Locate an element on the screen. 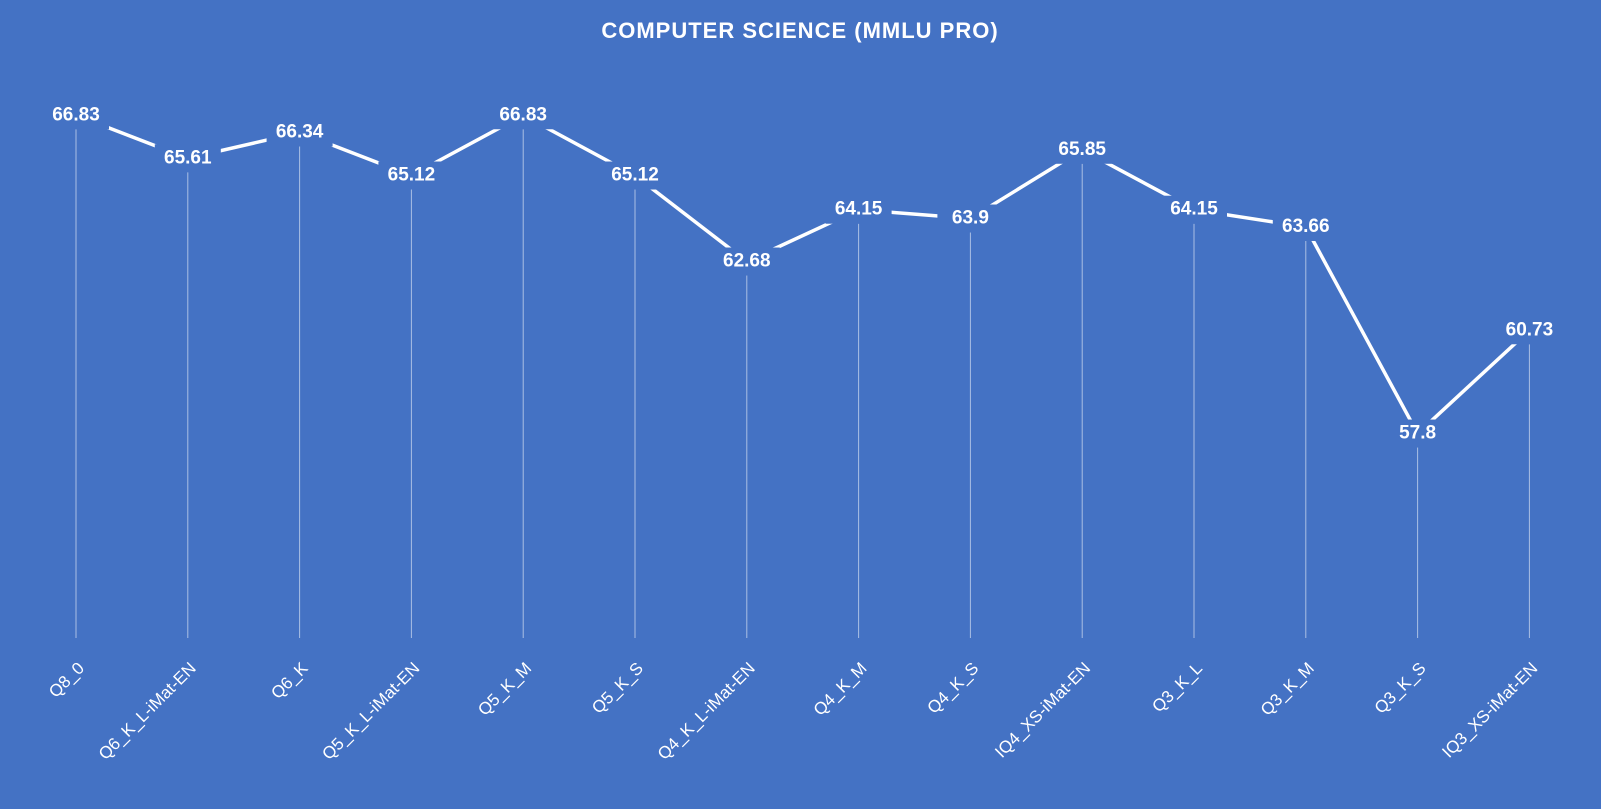 This screenshot has height=809, width=1601. data-label: 66.34 is located at coordinates (300, 132).